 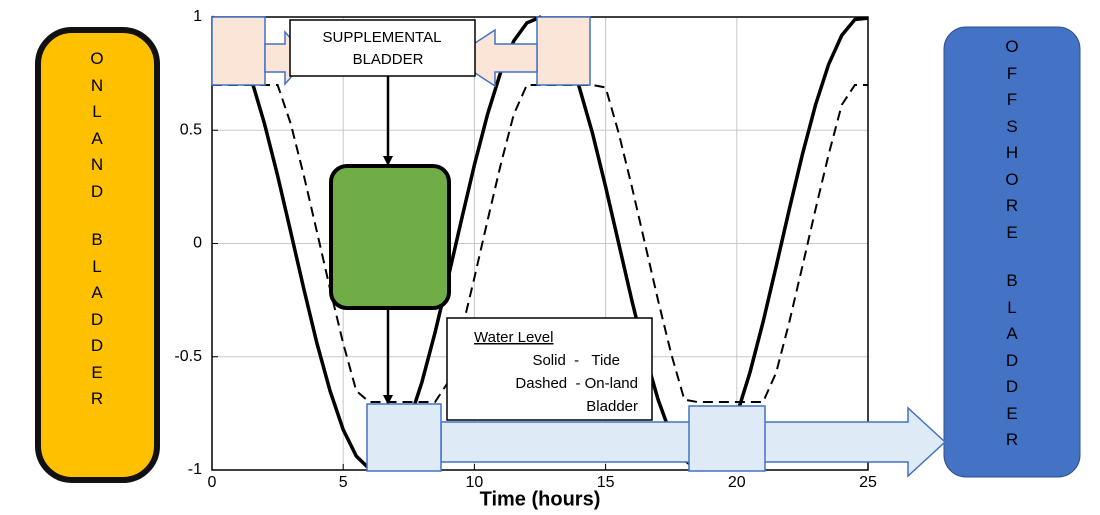 What do you see at coordinates (188, 356) in the screenshot?
I see `y-tick-label: -0.5` at bounding box center [188, 356].